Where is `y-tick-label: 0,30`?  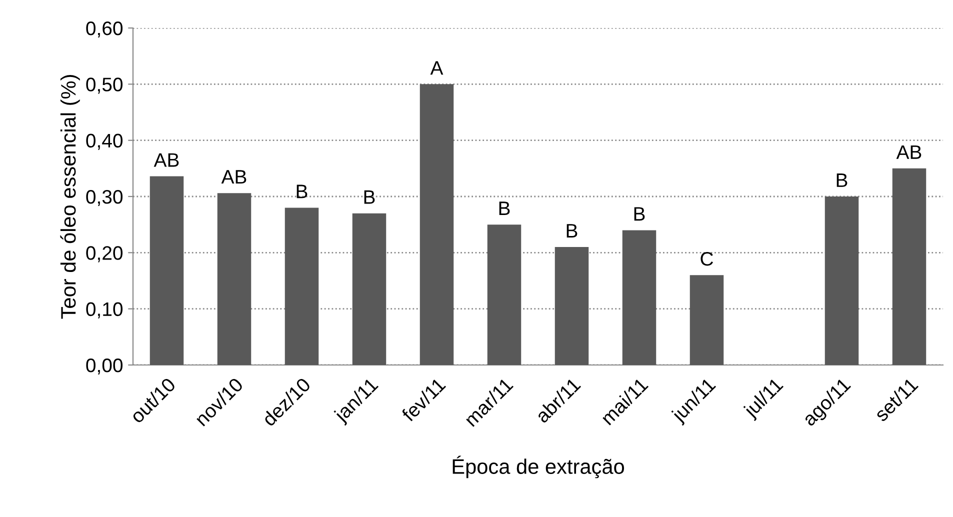
y-tick-label: 0,30 is located at coordinates (104, 198).